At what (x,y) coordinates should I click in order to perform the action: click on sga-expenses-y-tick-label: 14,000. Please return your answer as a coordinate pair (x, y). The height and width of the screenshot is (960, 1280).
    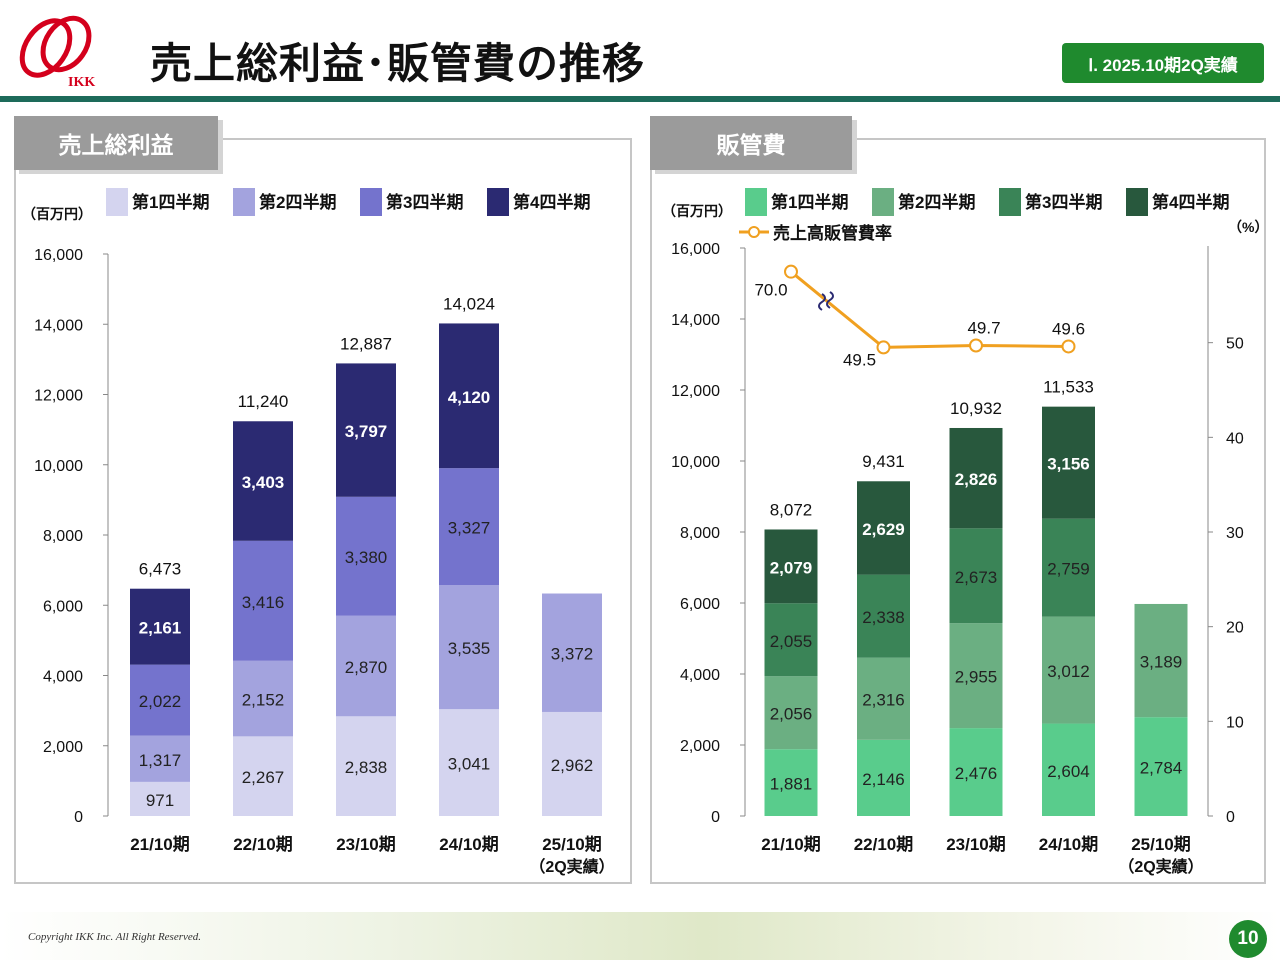
    Looking at the image, I should click on (695, 320).